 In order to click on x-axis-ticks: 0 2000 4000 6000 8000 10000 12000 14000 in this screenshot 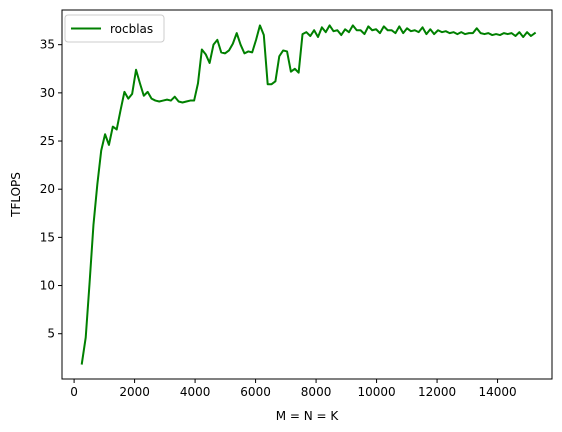, I will do `click(293, 389)`.